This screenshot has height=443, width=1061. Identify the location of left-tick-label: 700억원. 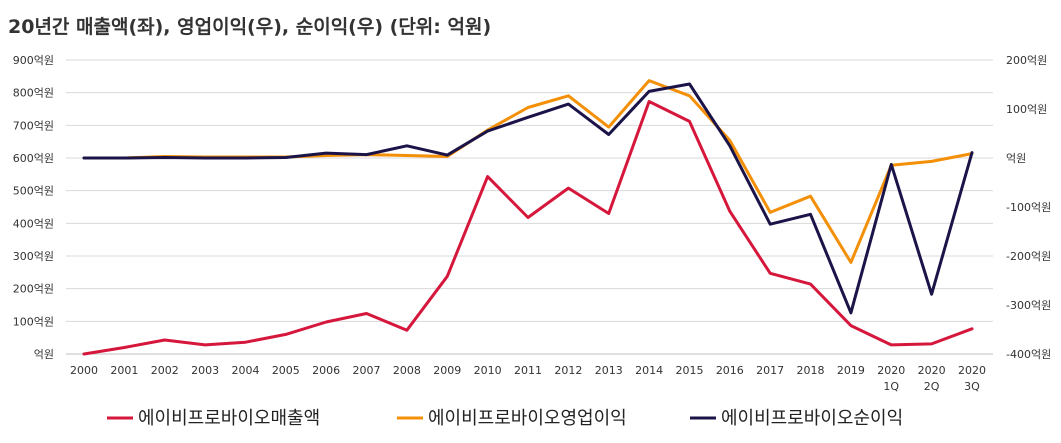
(33, 125).